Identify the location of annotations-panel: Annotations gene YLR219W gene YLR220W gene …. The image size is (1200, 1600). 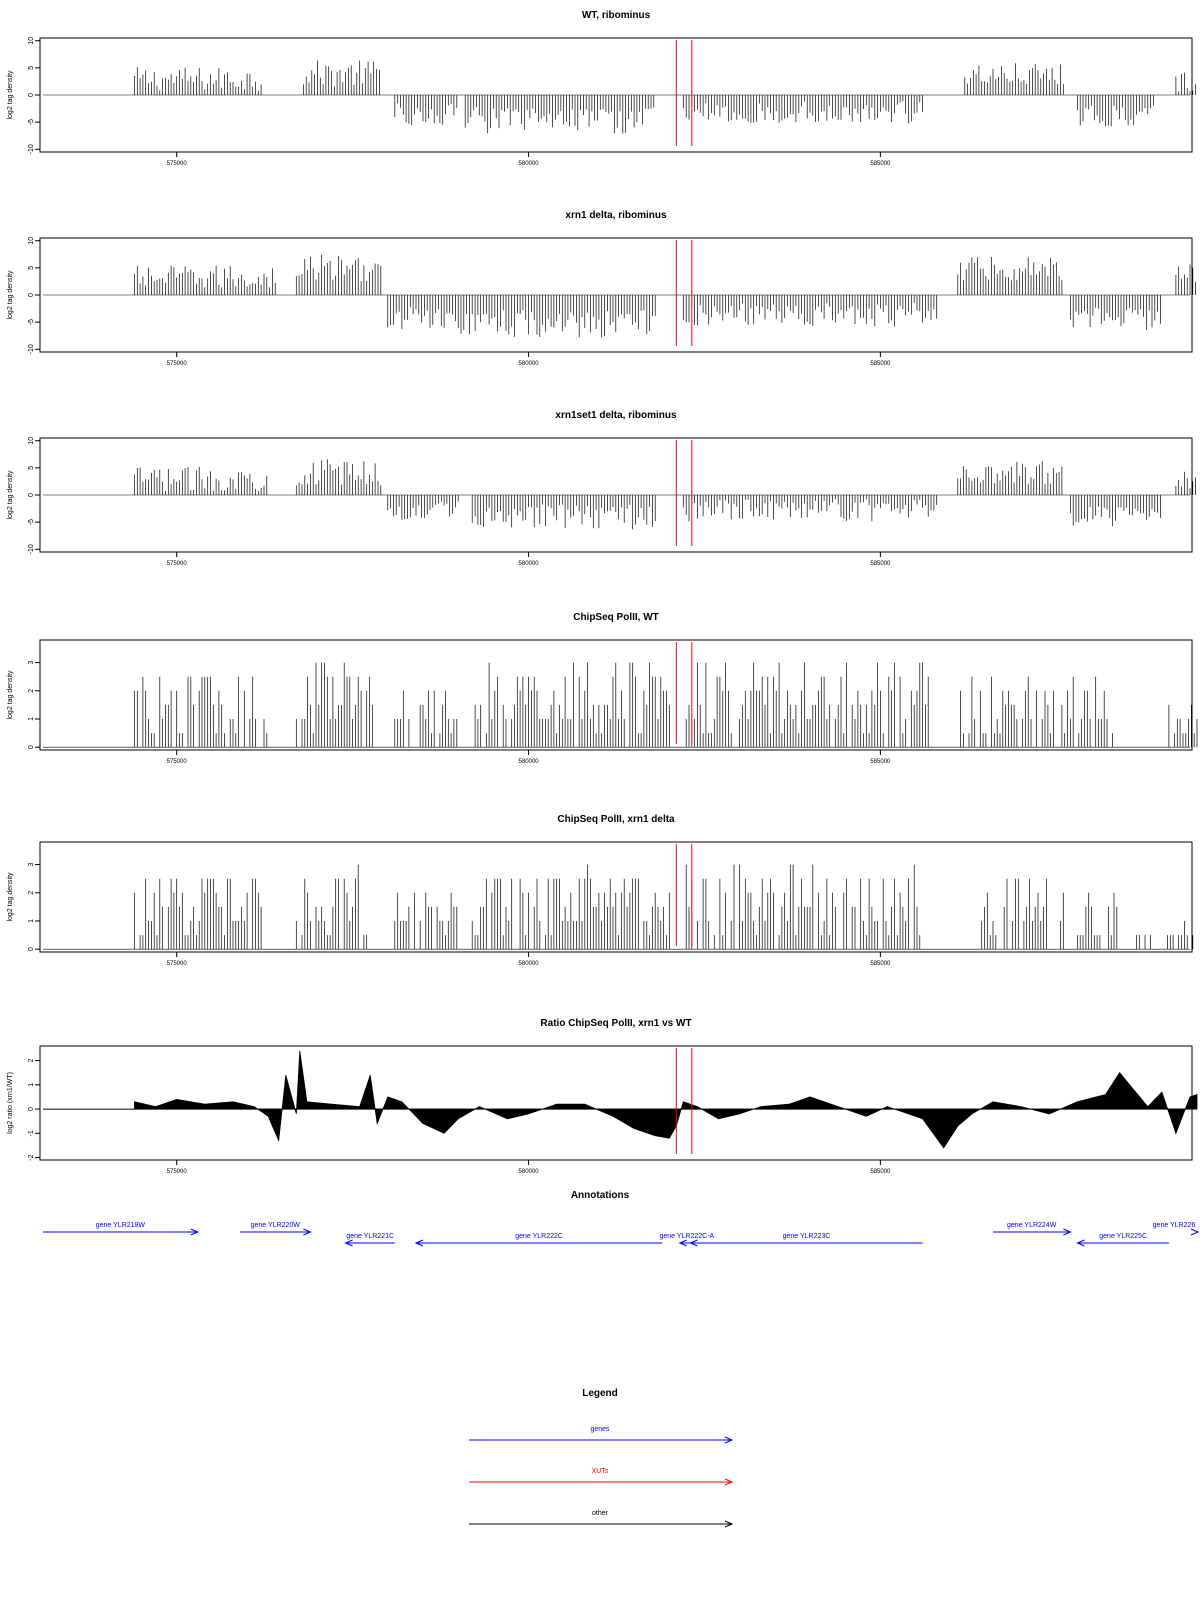
(621, 1218).